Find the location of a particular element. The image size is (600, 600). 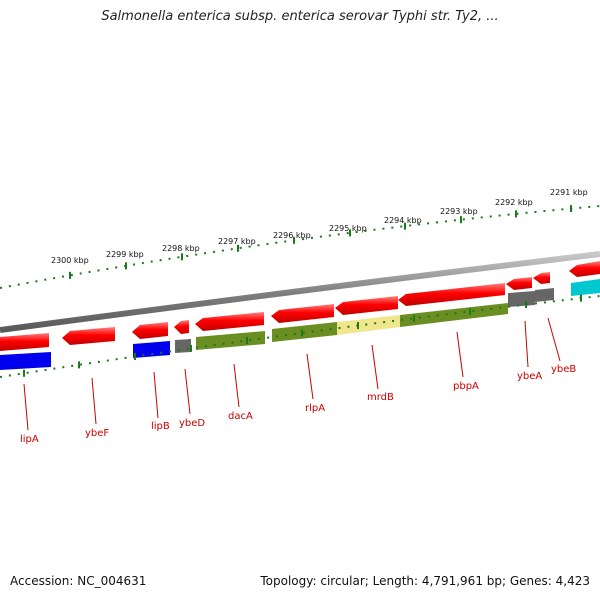

outer-tick-dots is located at coordinates (300, 247).